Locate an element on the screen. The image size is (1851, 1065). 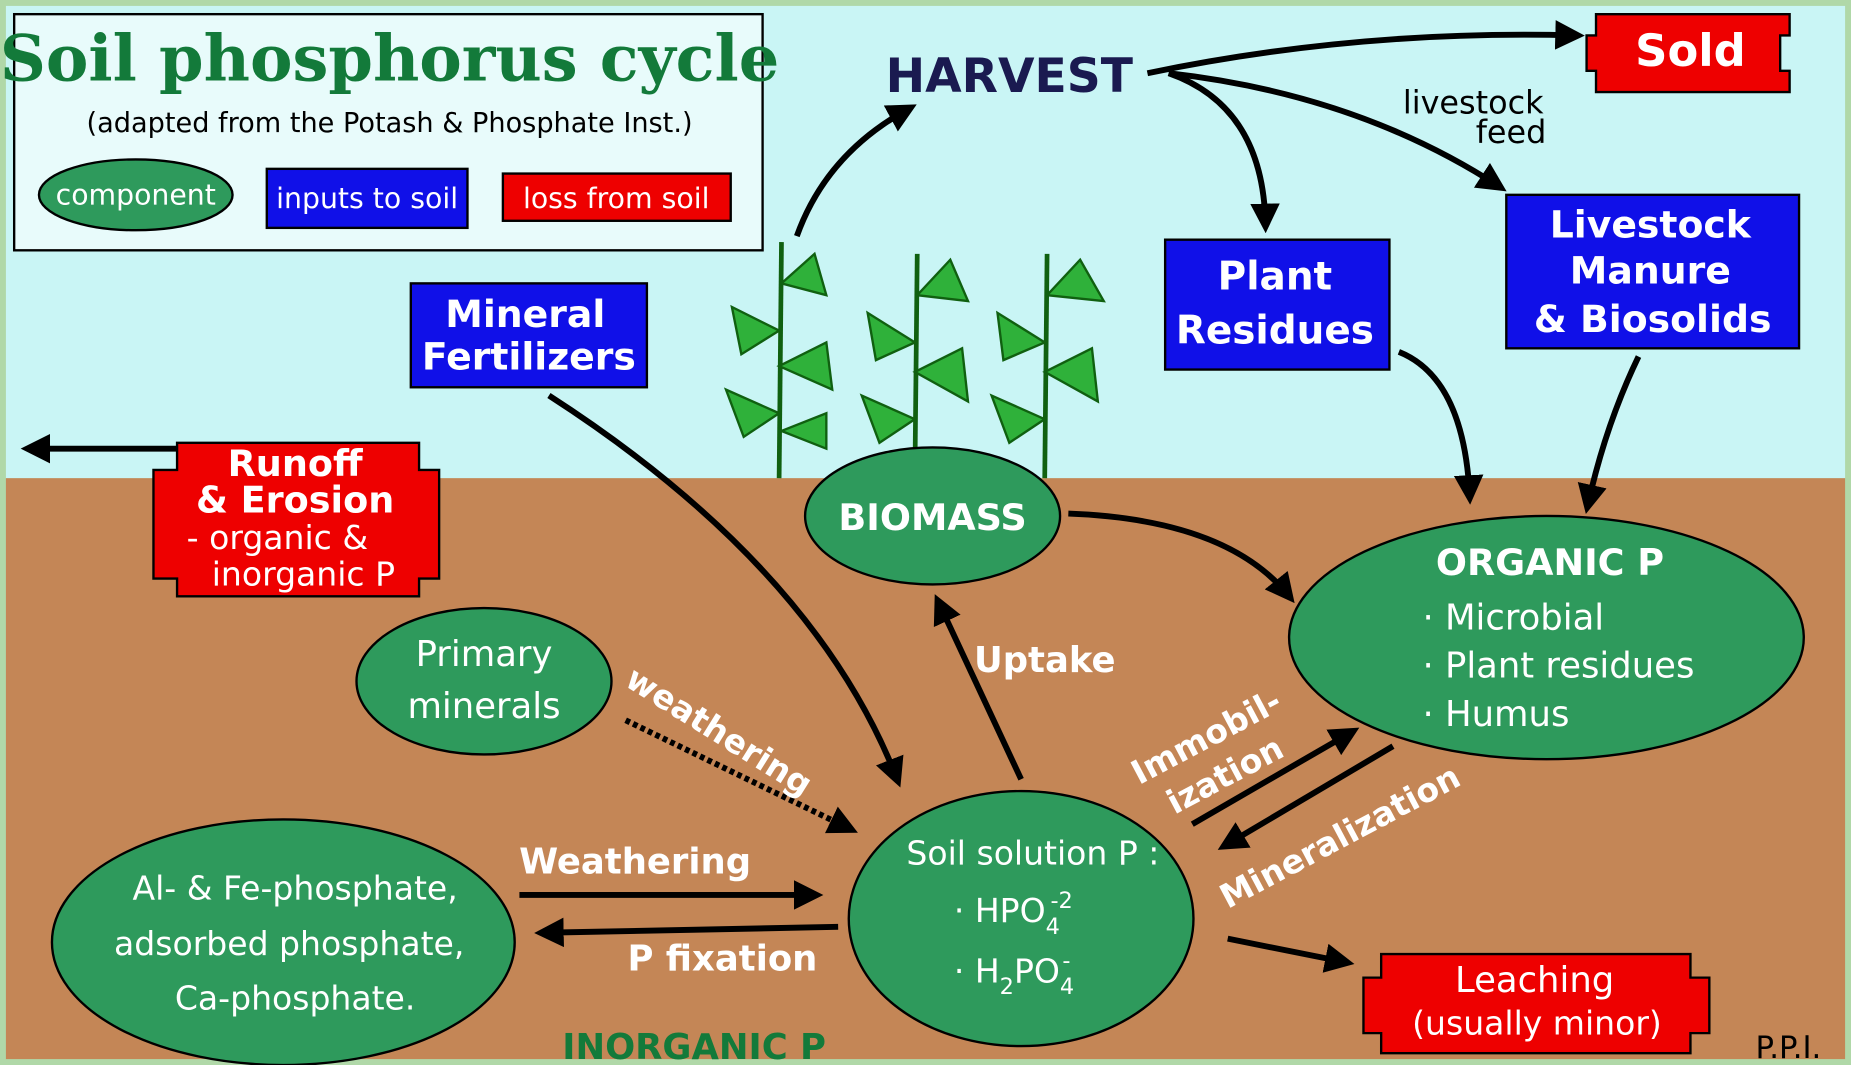
organic-p: · Microbial is located at coordinates (1513, 617).